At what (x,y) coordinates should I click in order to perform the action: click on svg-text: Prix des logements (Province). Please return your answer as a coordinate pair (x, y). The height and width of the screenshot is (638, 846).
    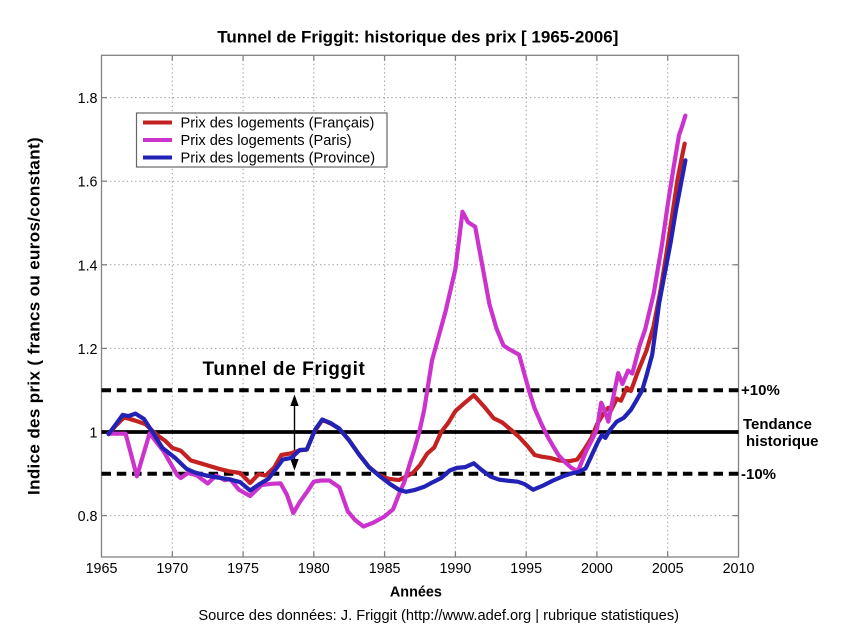
    Looking at the image, I should click on (278, 159).